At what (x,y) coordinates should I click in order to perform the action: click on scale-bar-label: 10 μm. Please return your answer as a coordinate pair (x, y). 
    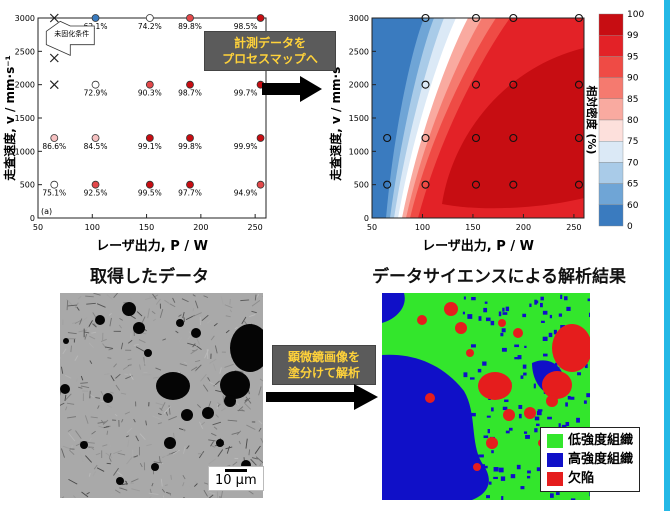
    Looking at the image, I should click on (236, 480).